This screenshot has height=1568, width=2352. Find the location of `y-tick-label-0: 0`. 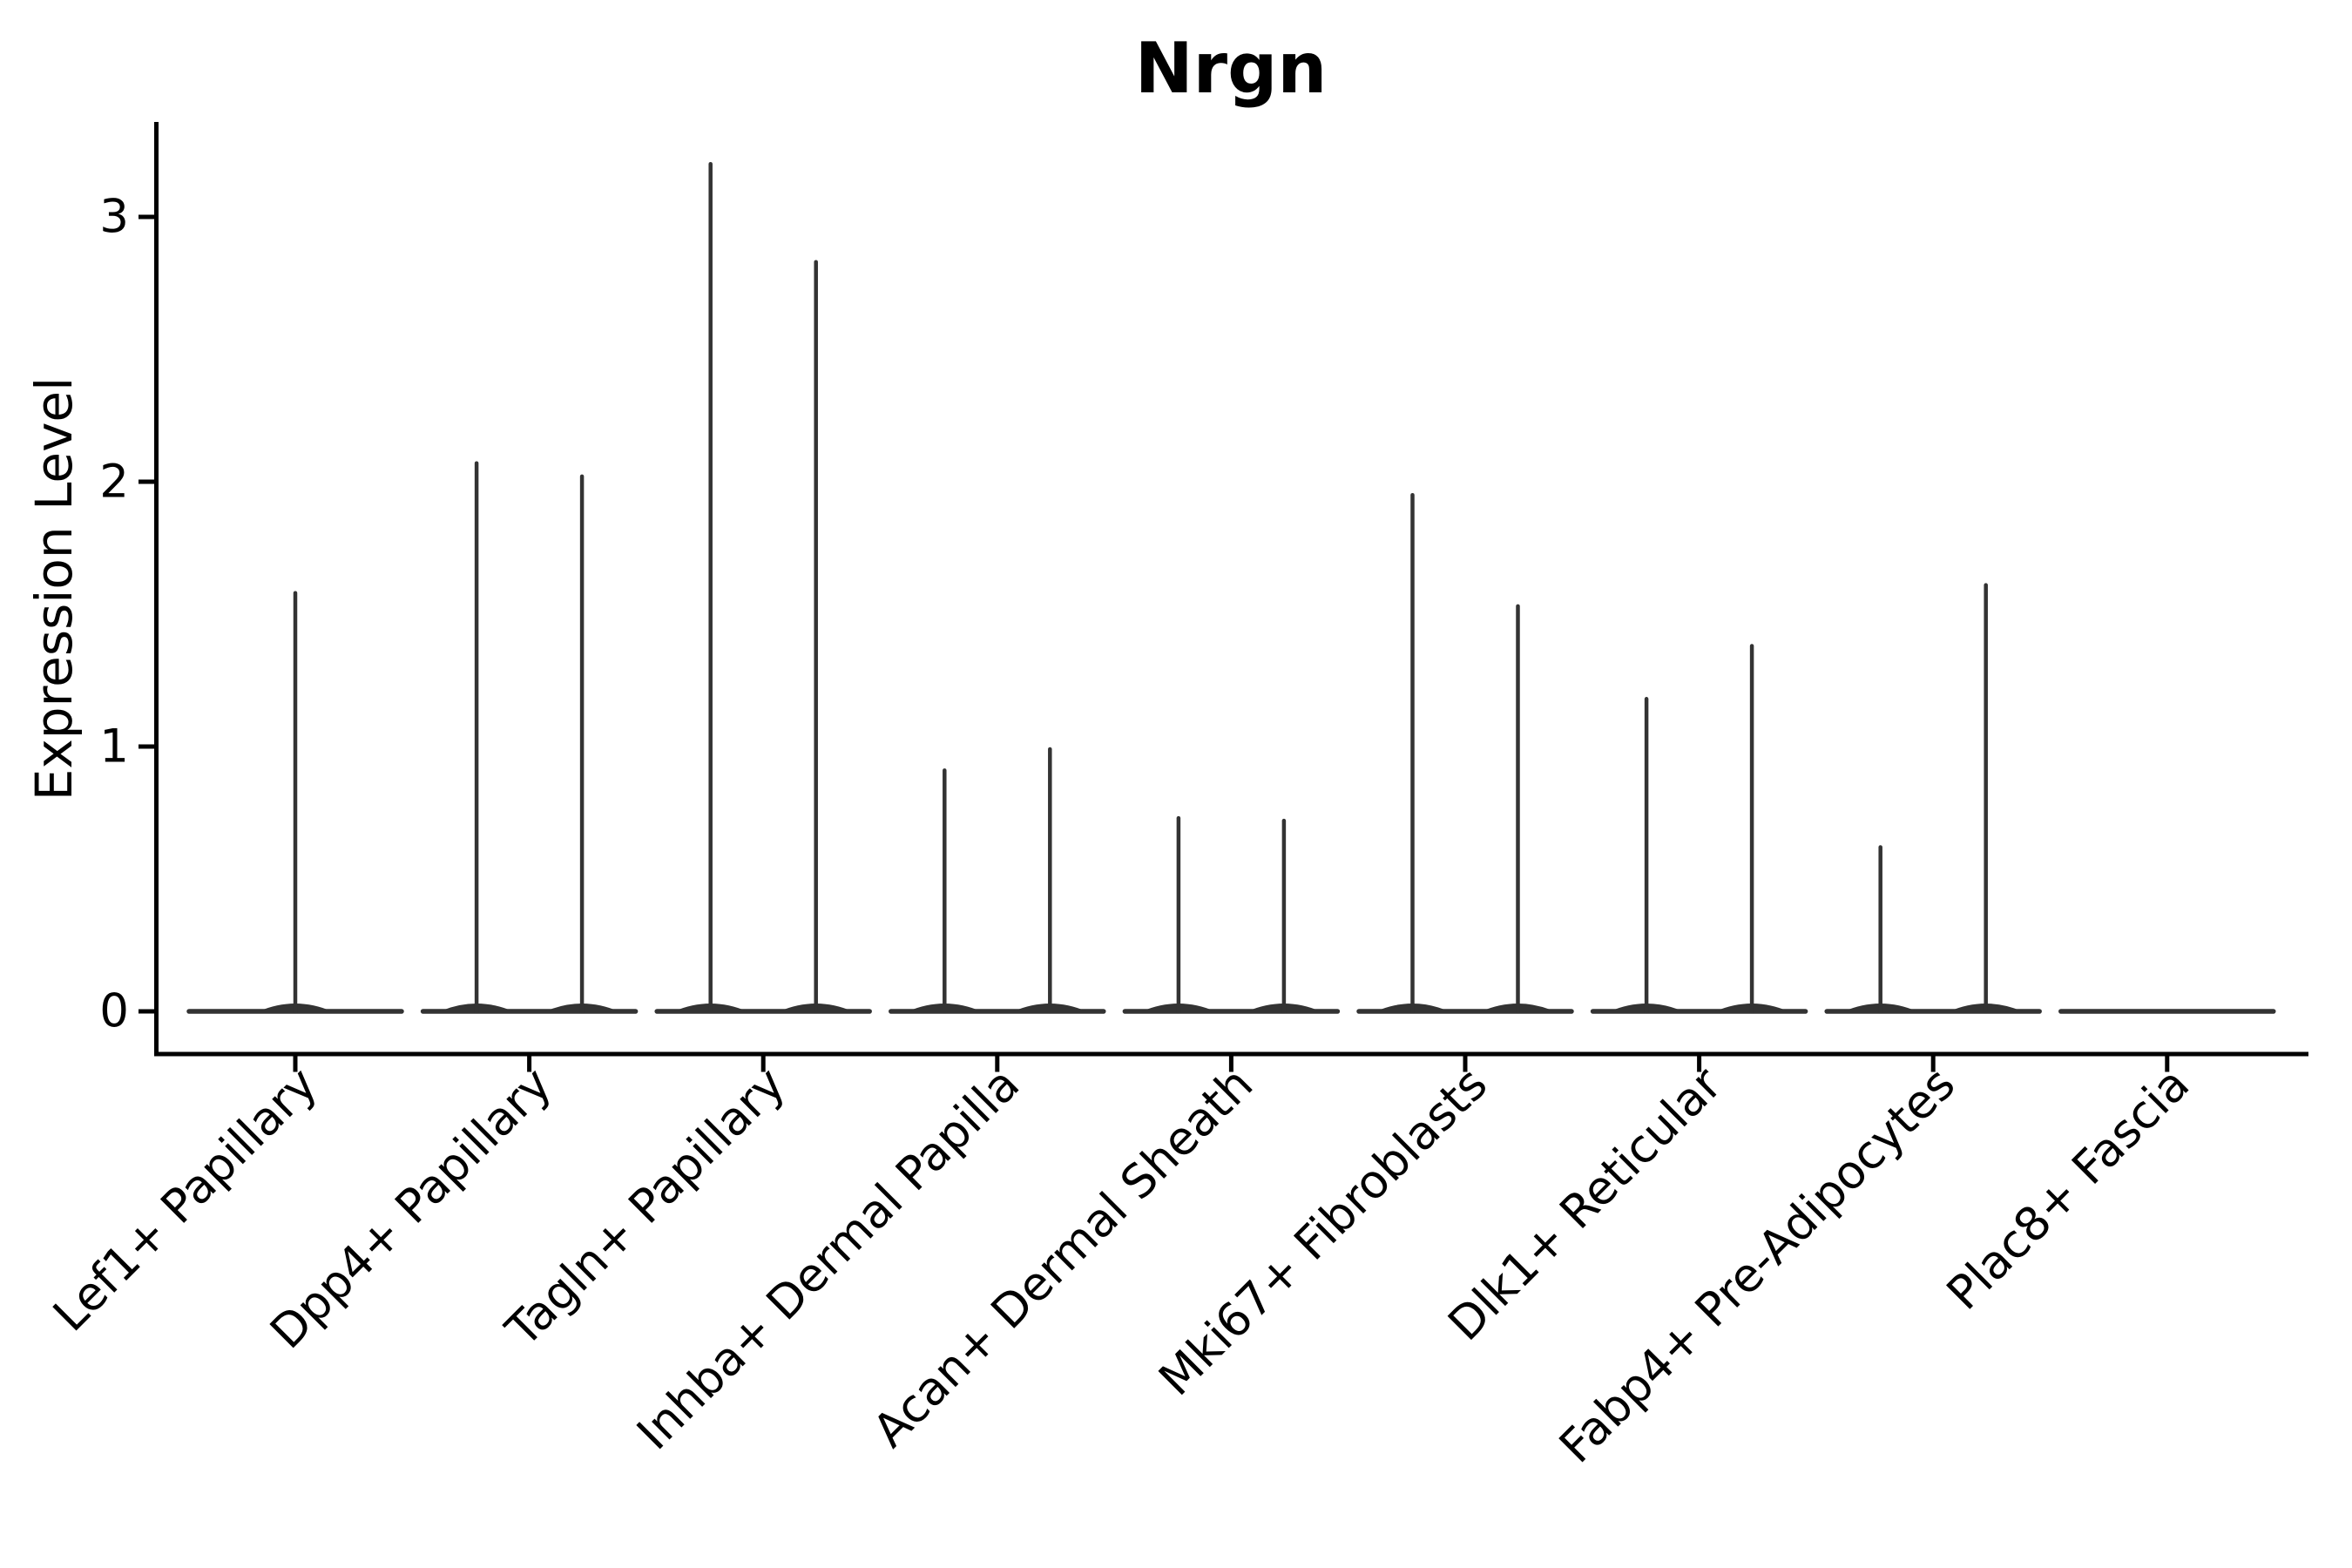

y-tick-label-0: 0 is located at coordinates (114, 1012).